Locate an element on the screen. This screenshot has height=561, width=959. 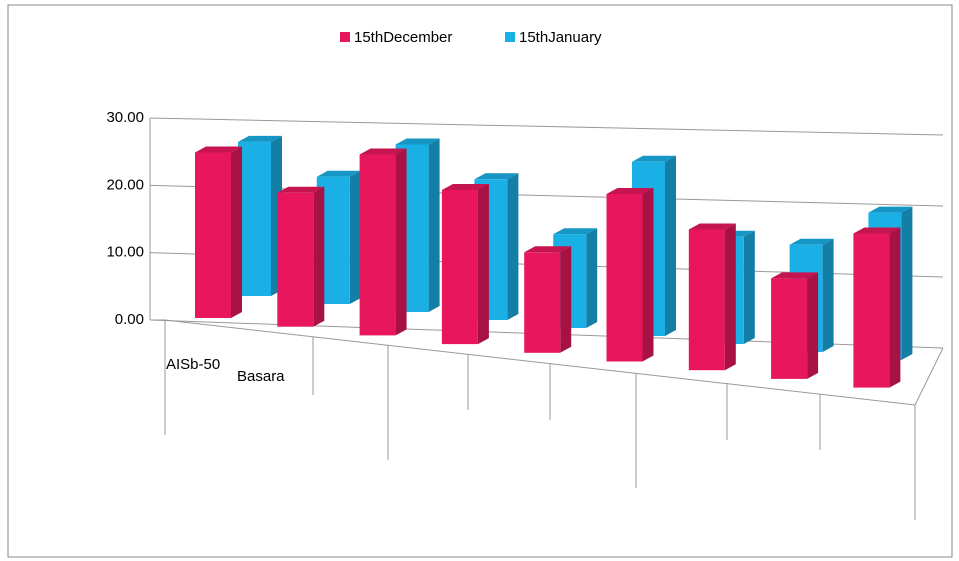
x-tick-label: AISb-50 is located at coordinates (193, 364).